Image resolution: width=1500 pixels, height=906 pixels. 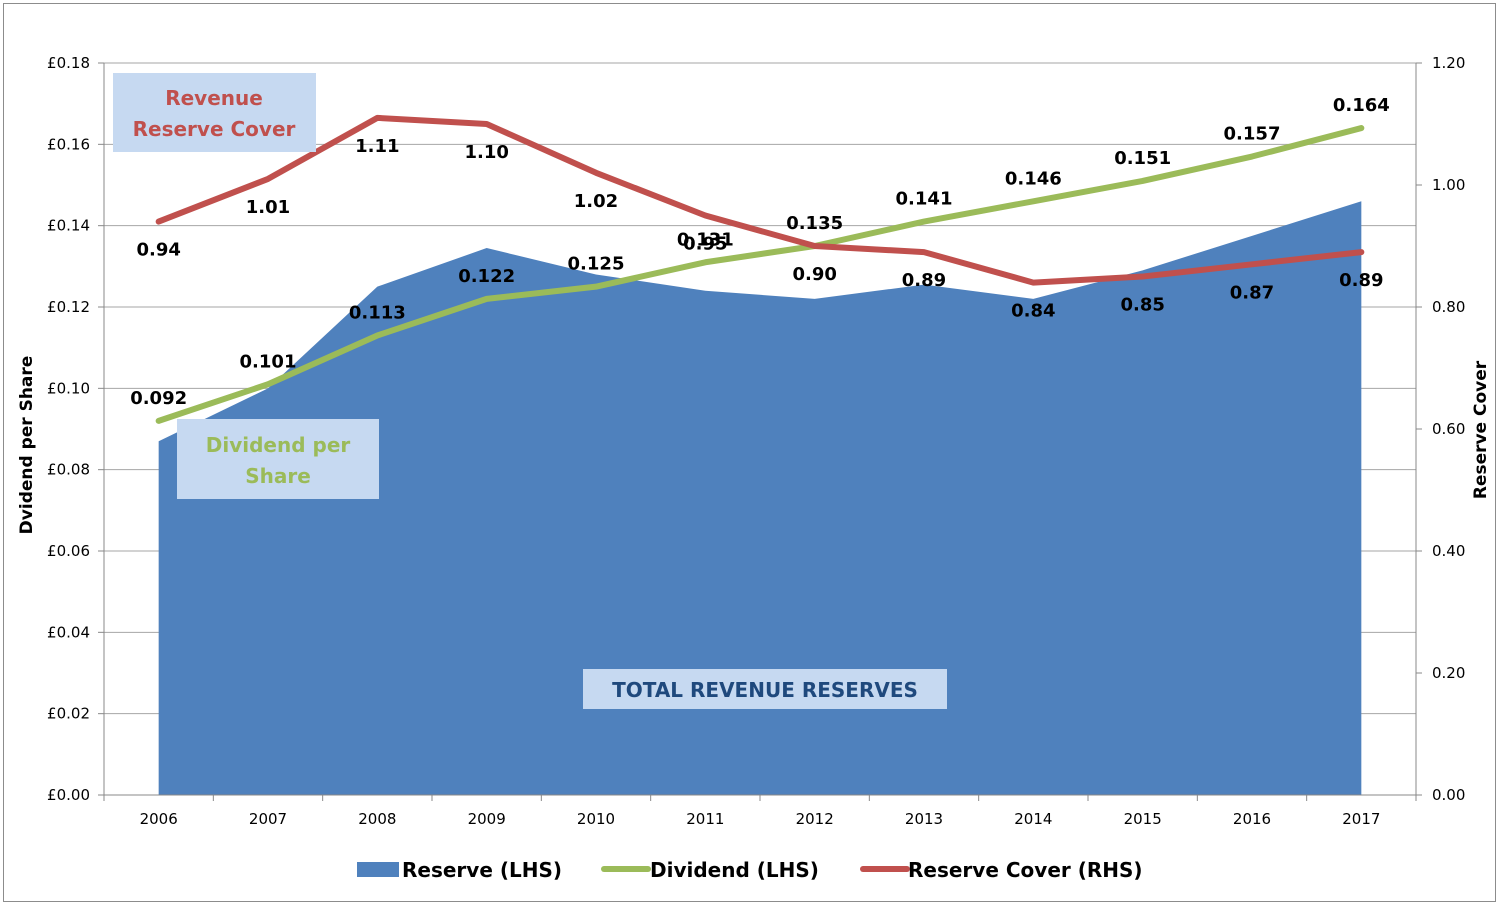 I want to click on cover-callout-box, so click(x=214, y=112).